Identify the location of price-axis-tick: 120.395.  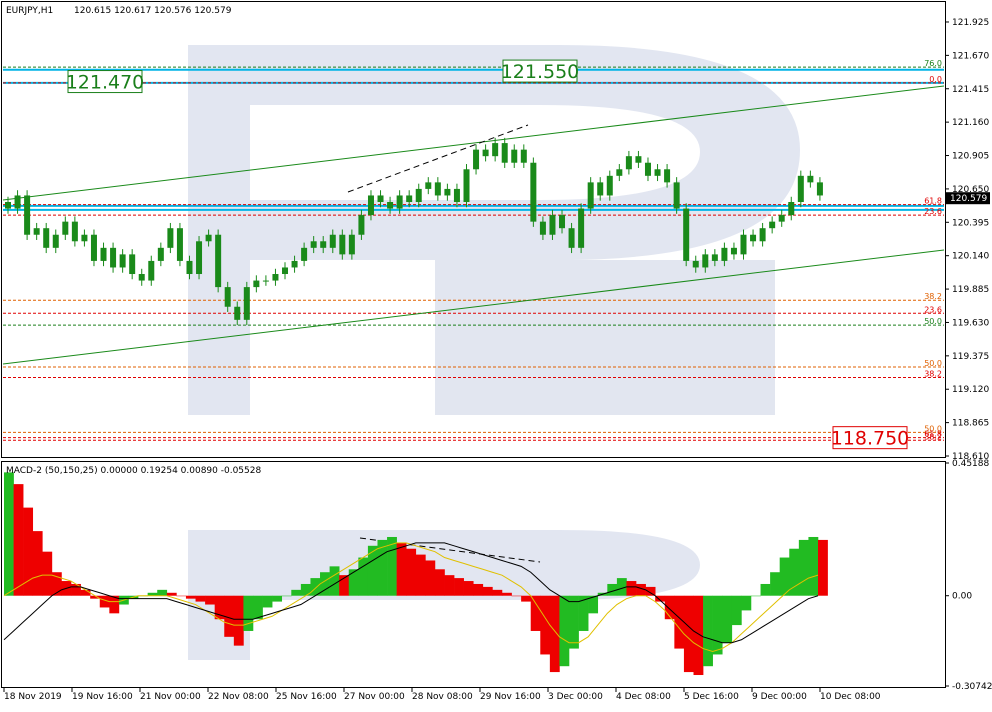
(970, 223).